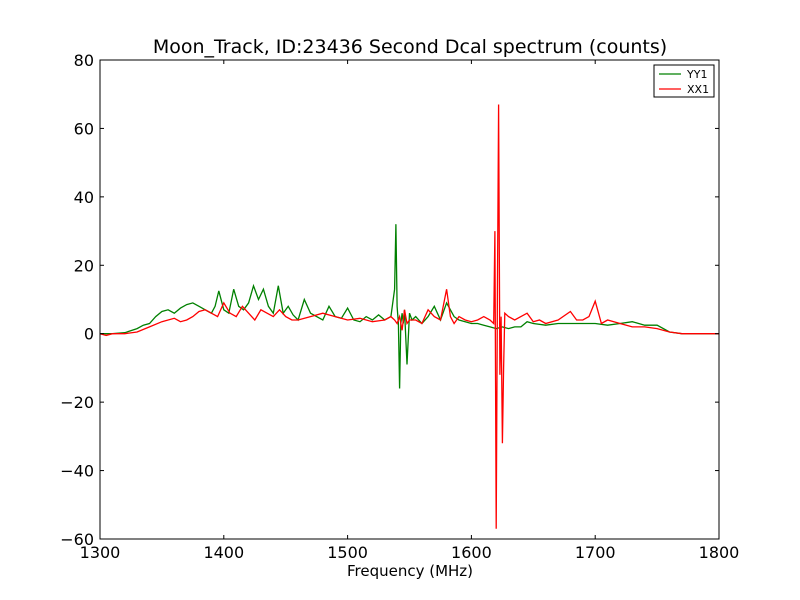  Describe the element at coordinates (84, 128) in the screenshot. I see `y-tick-label: 60` at that location.